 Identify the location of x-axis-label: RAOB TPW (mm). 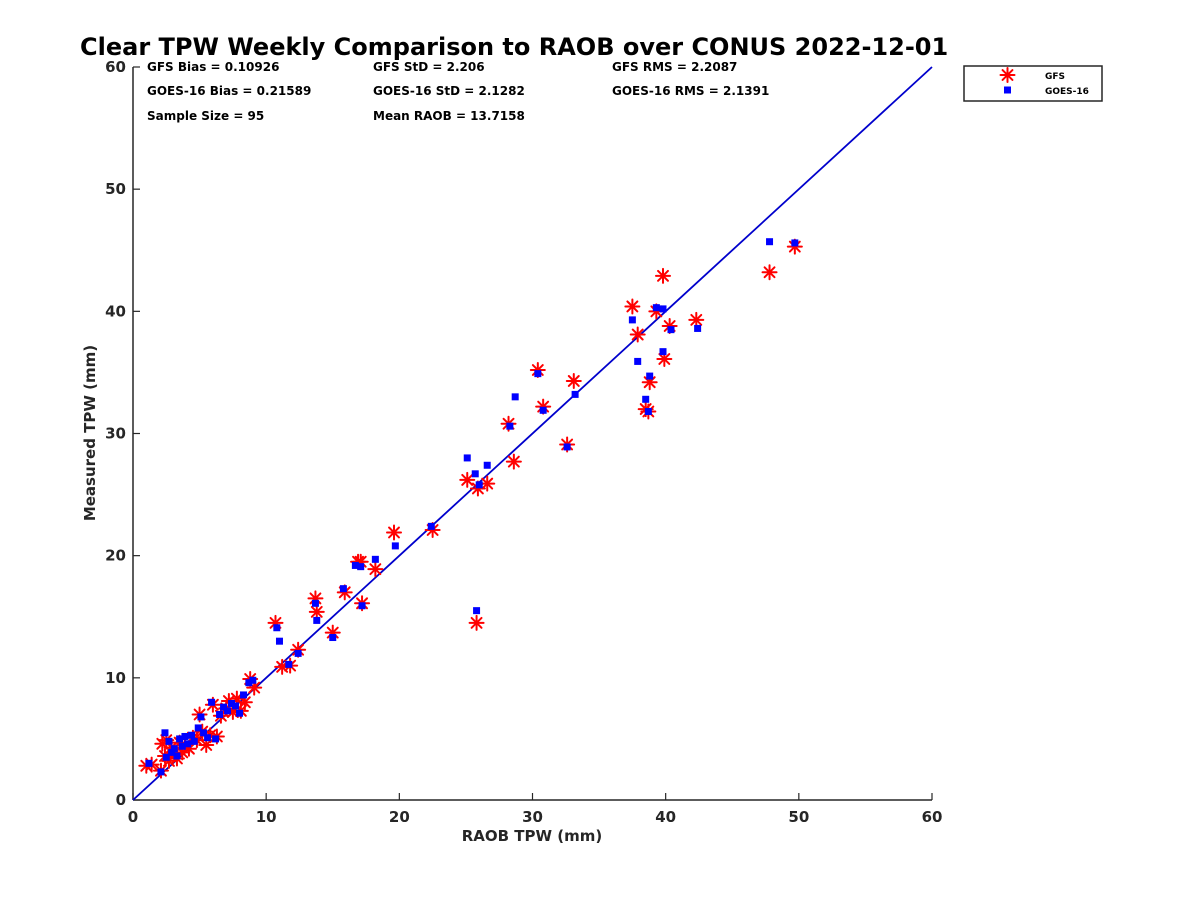
(532, 836).